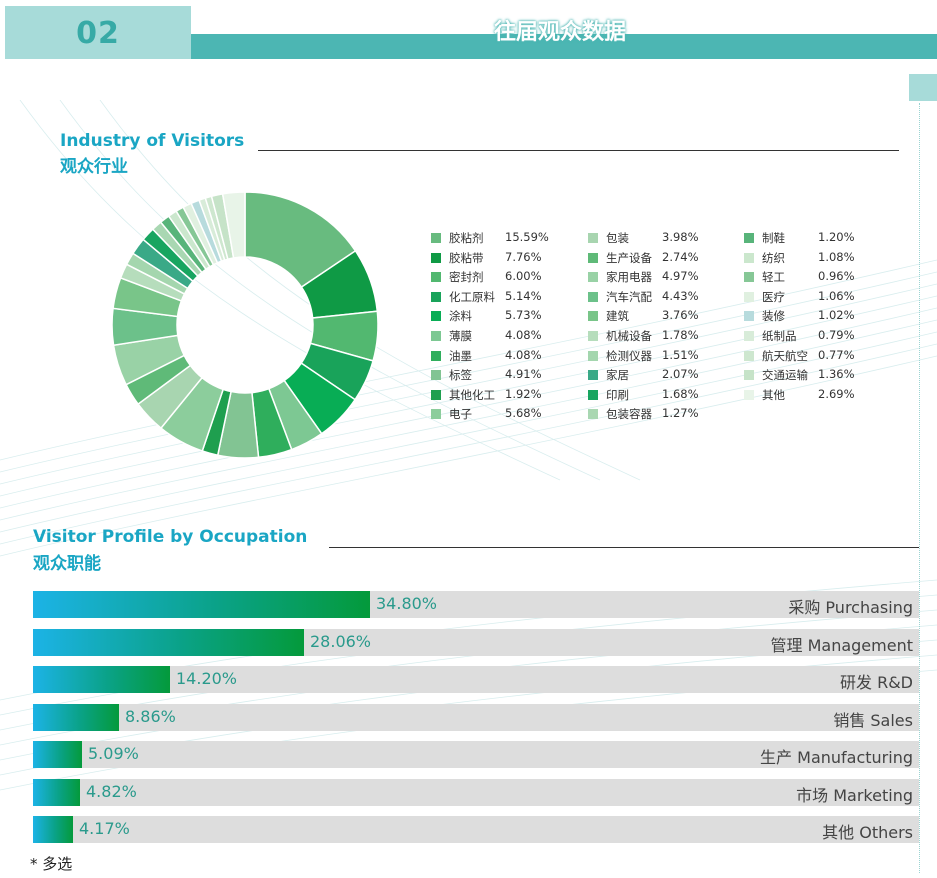  Describe the element at coordinates (680, 315) in the screenshot. I see `legend-value: 3.76%` at that location.